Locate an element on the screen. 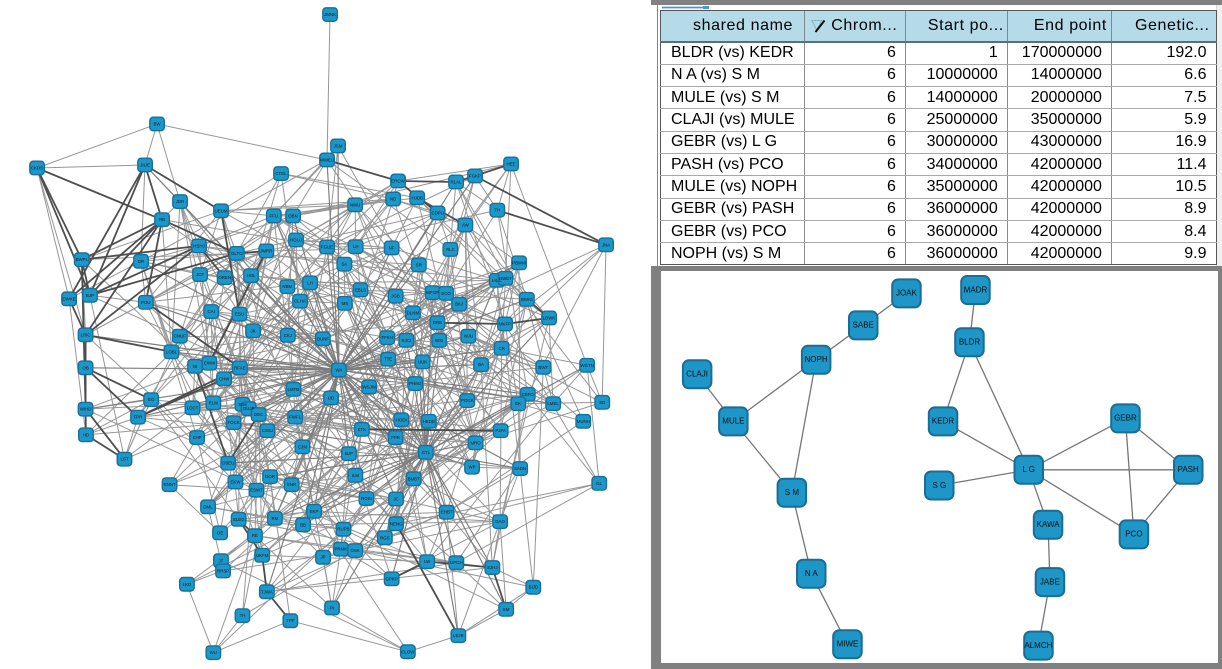 This screenshot has height=669, width=1222. svg-text: LST is located at coordinates (124, 459).